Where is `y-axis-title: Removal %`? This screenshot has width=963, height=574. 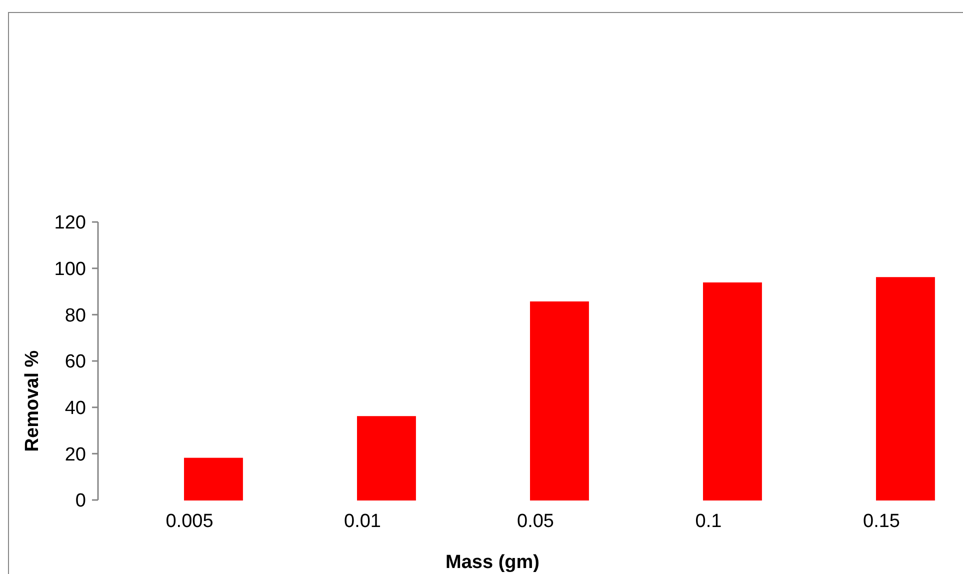 y-axis-title: Removal % is located at coordinates (32, 401).